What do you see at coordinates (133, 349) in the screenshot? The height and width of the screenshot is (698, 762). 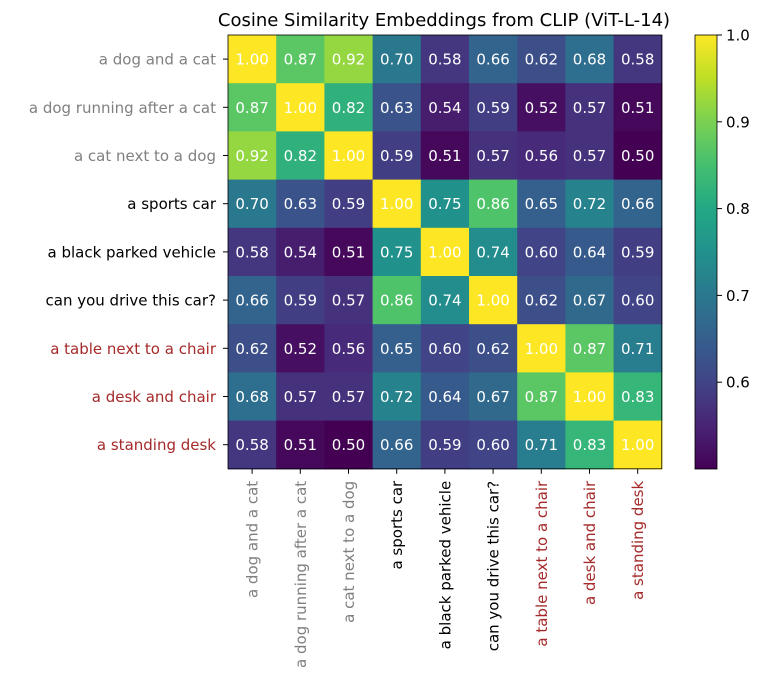 I see `y-tick-label: a table next to a chair` at bounding box center [133, 349].